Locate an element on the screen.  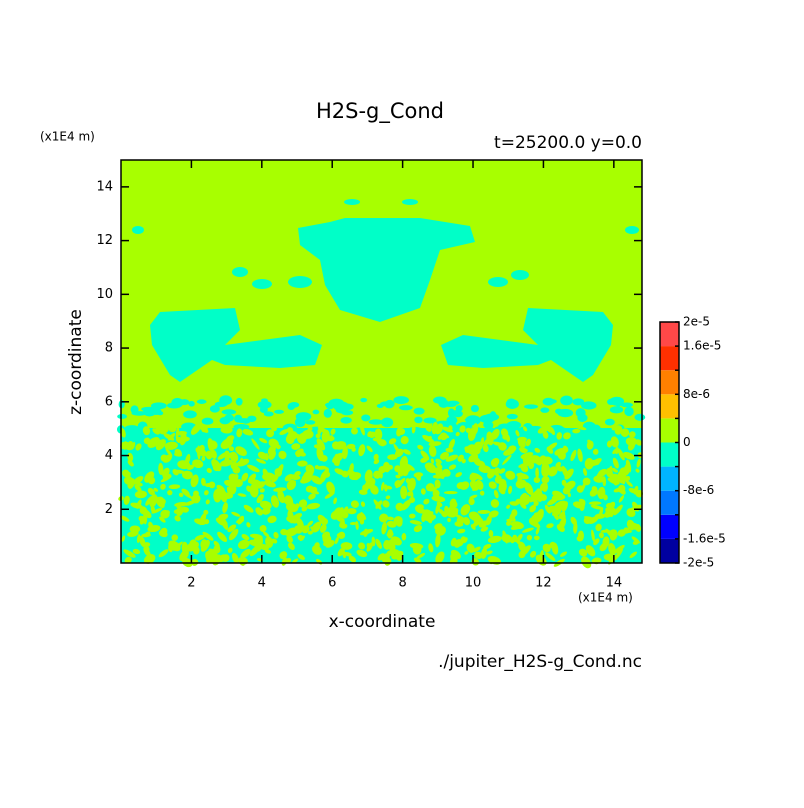
y-tick-label: 2 is located at coordinates (109, 509).